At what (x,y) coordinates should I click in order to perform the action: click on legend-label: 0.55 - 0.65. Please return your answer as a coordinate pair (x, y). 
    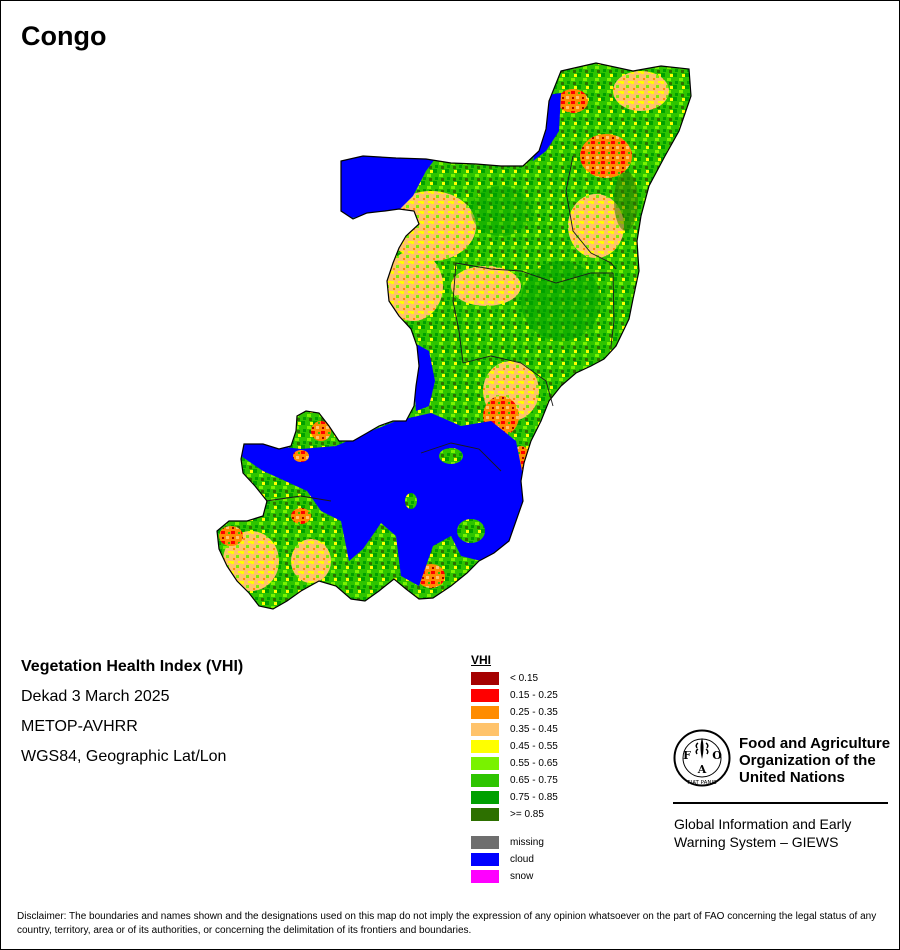
    Looking at the image, I should click on (534, 763).